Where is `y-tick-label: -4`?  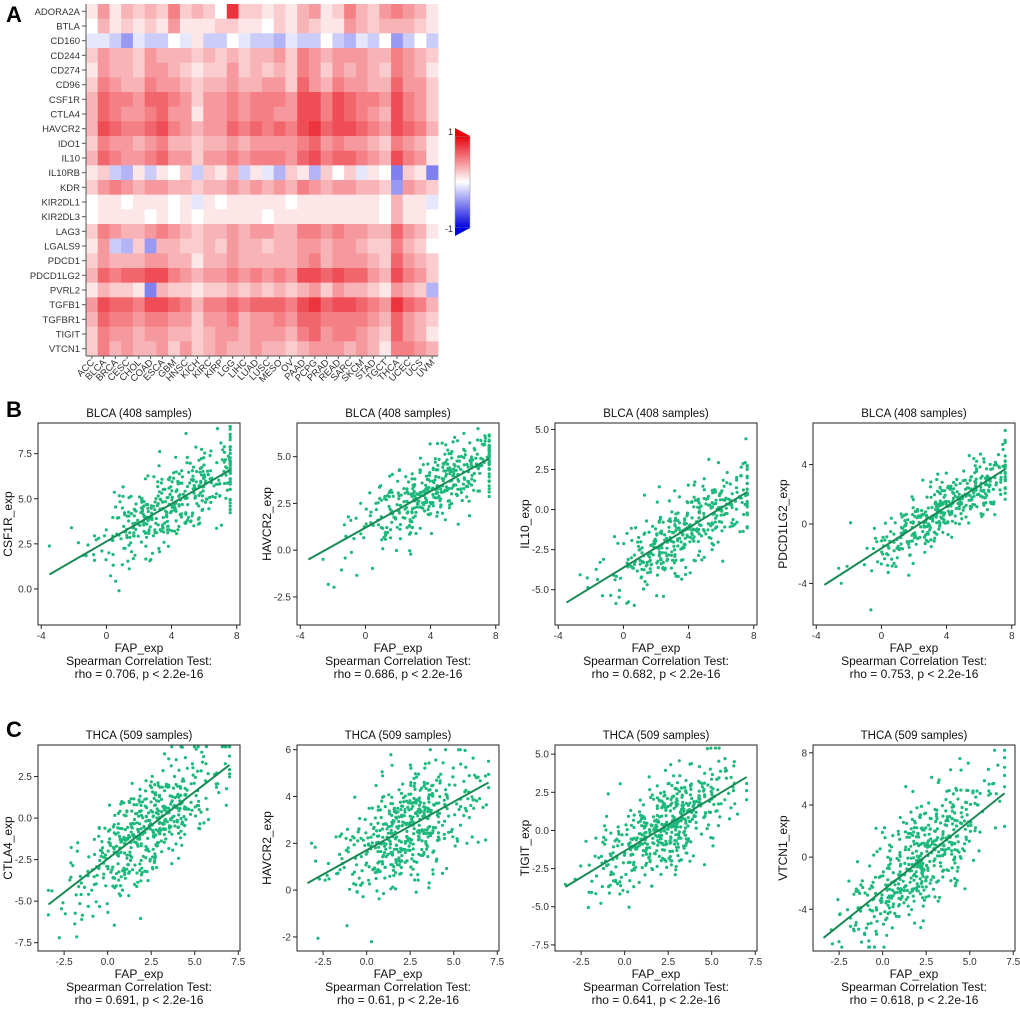 y-tick-label: -4 is located at coordinates (802, 910).